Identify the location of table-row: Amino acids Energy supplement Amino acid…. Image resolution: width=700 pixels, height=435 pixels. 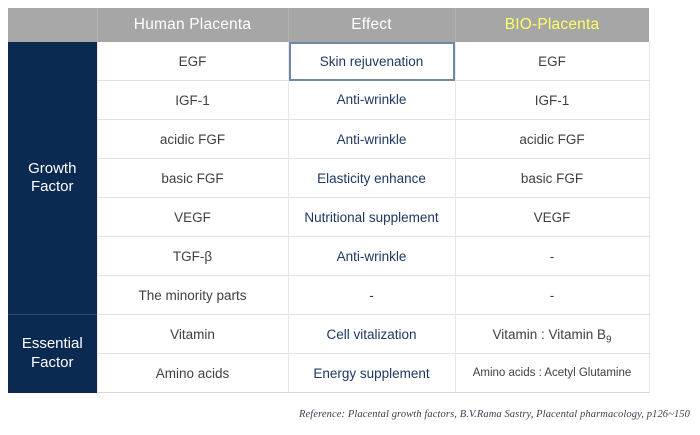
(329, 373).